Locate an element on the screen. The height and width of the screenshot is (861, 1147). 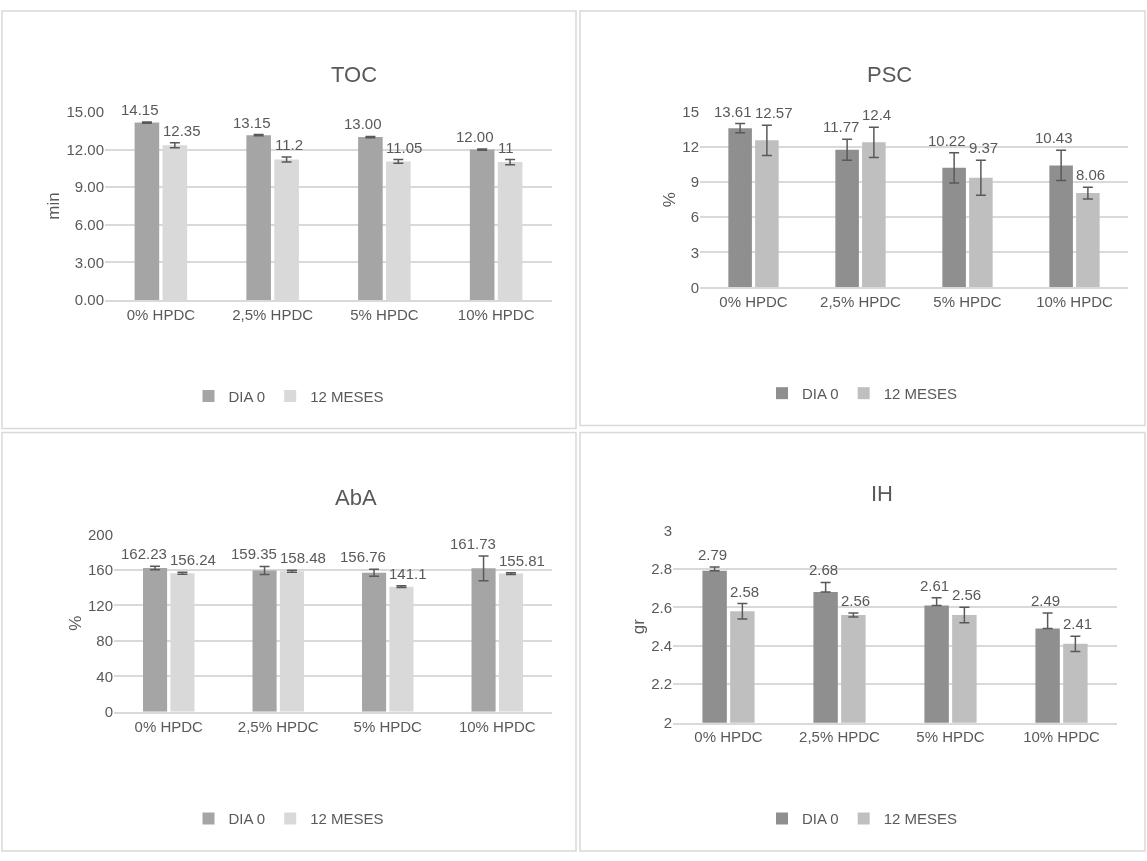
y-tick-label: 15.00 is located at coordinates (85, 112).